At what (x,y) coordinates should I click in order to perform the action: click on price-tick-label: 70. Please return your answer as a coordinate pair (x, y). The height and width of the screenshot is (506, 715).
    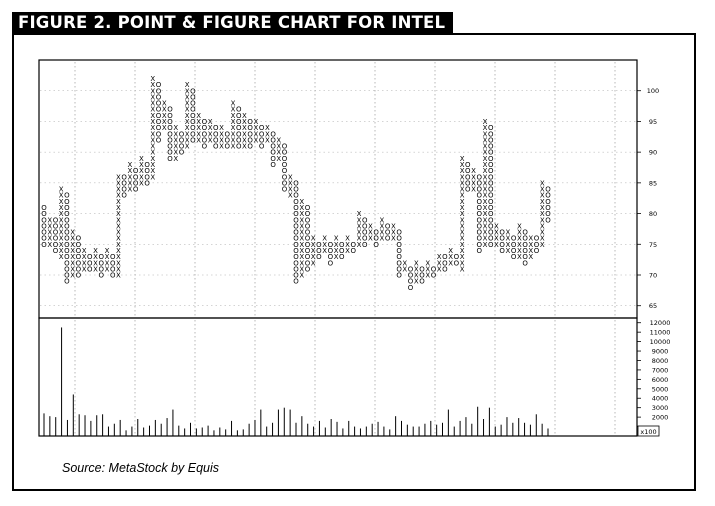
    Looking at the image, I should click on (653, 276).